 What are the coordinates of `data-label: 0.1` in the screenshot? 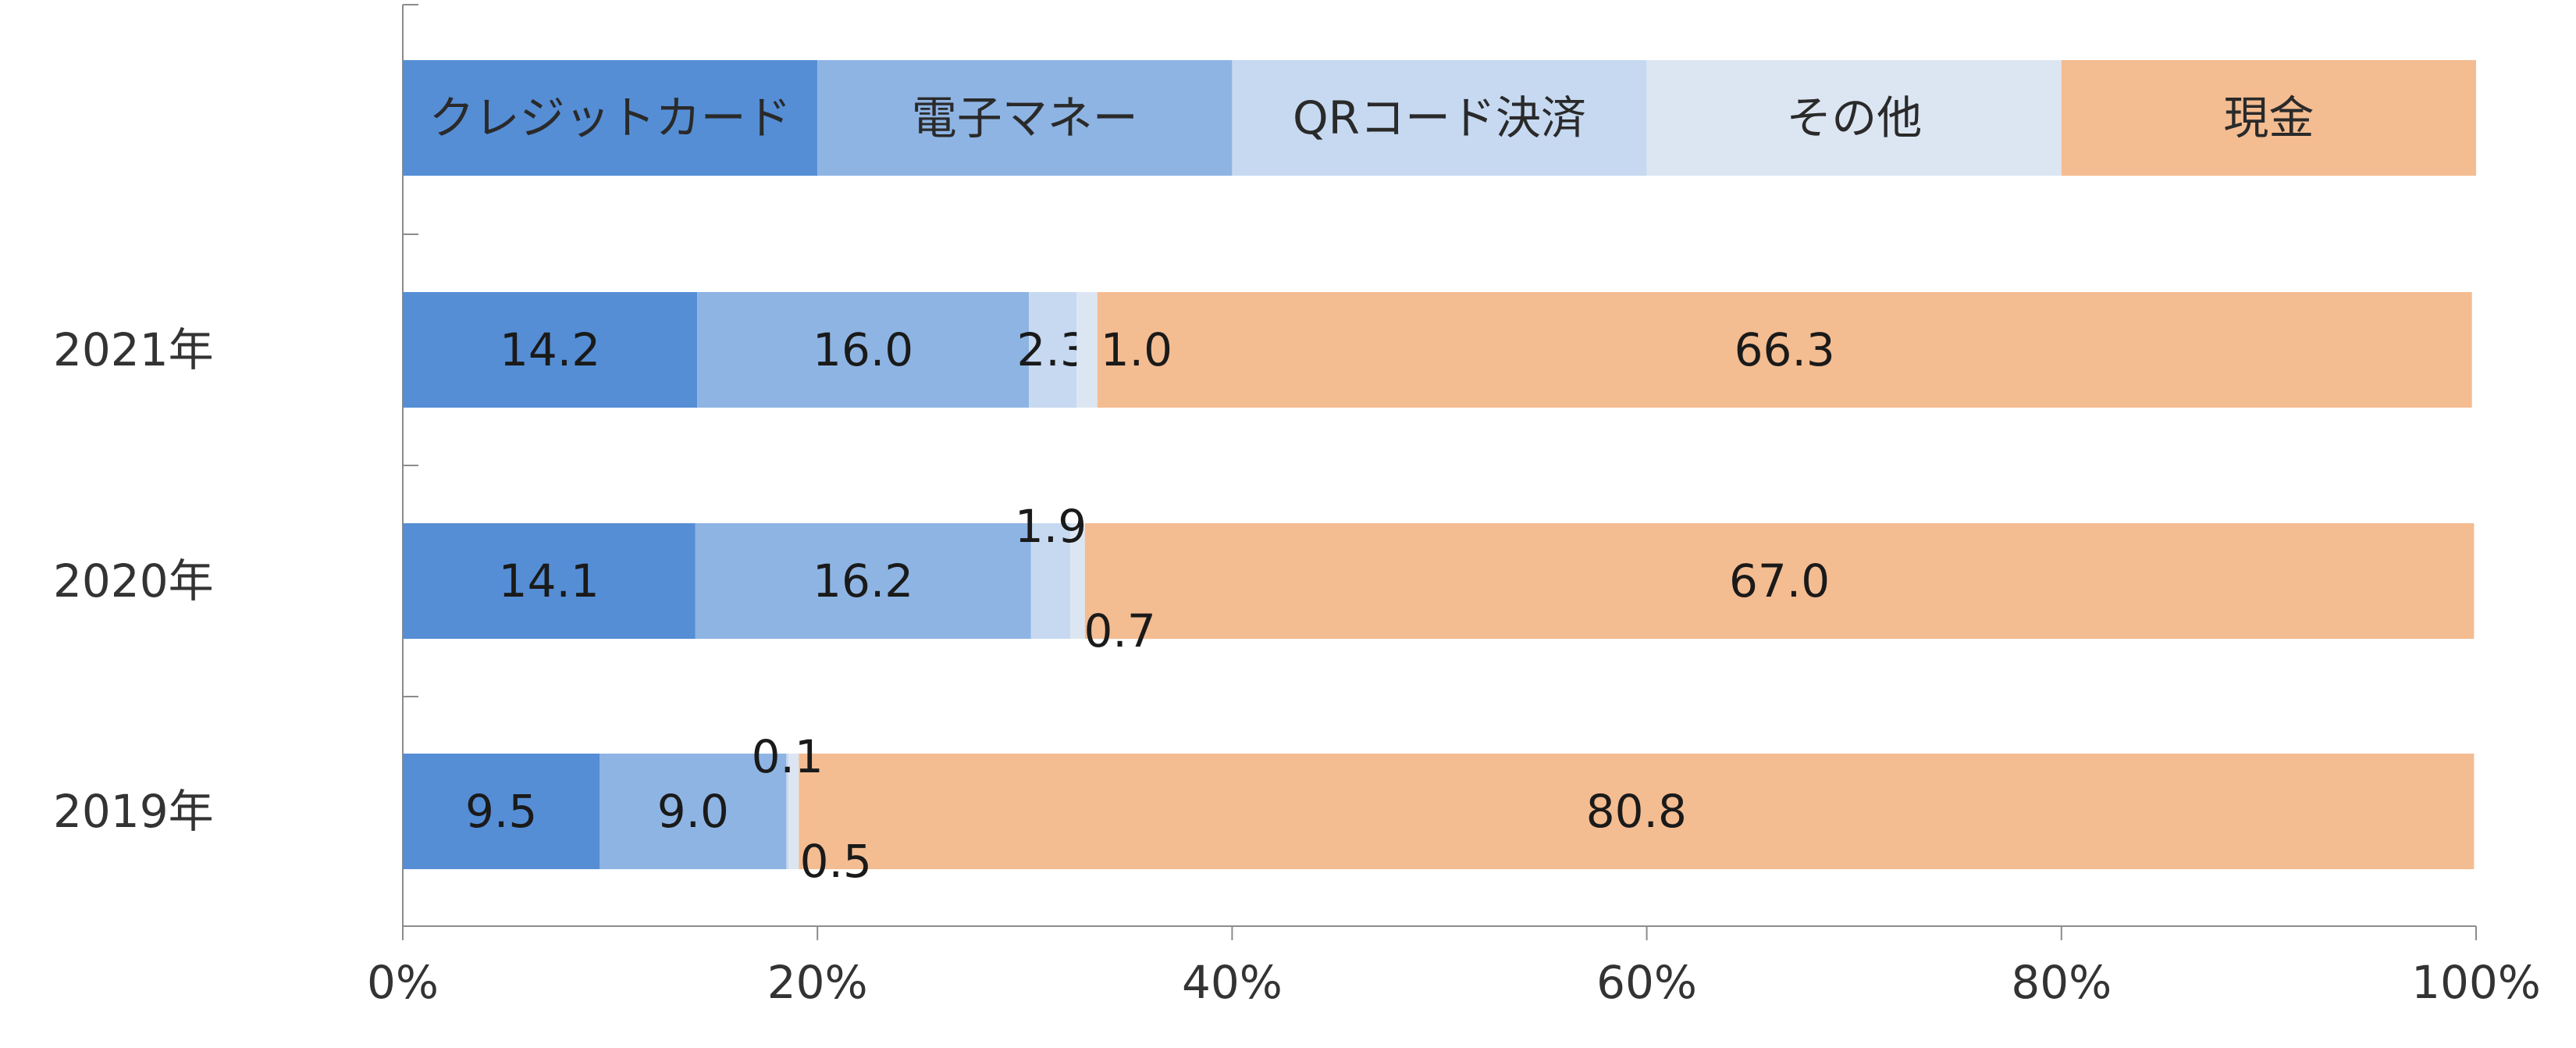 It's located at (788, 756).